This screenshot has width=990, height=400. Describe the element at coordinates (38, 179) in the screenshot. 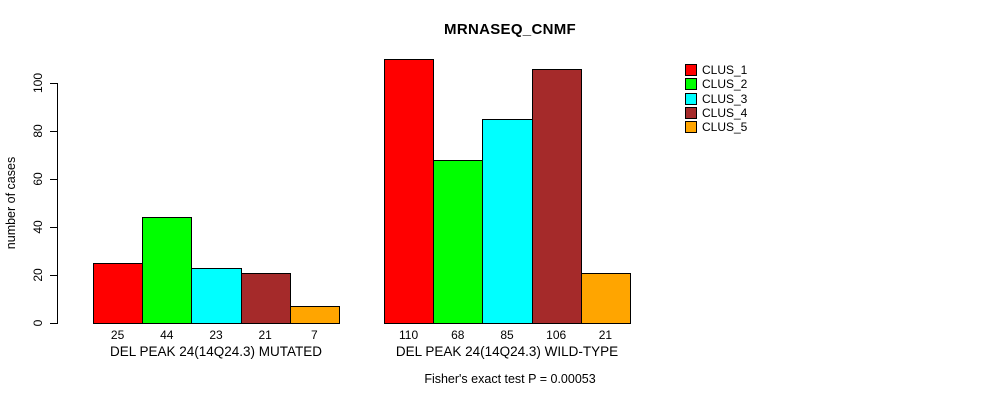

I see `y-axis-tick-label: 60` at that location.